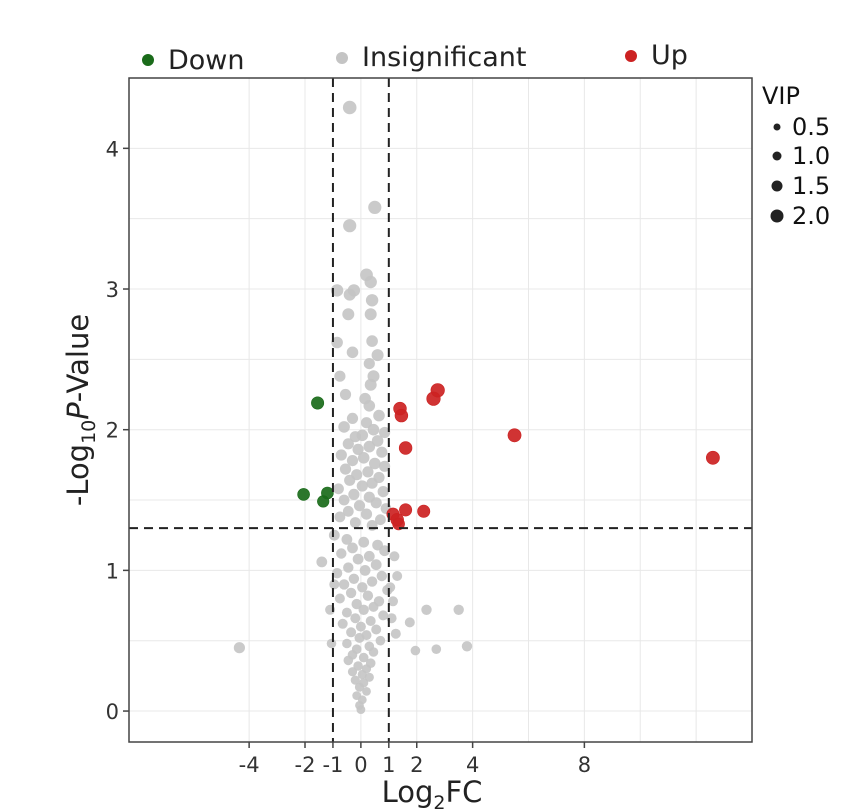 The height and width of the screenshot is (812, 856). I want to click on y-tick-label: 1, so click(112, 571).